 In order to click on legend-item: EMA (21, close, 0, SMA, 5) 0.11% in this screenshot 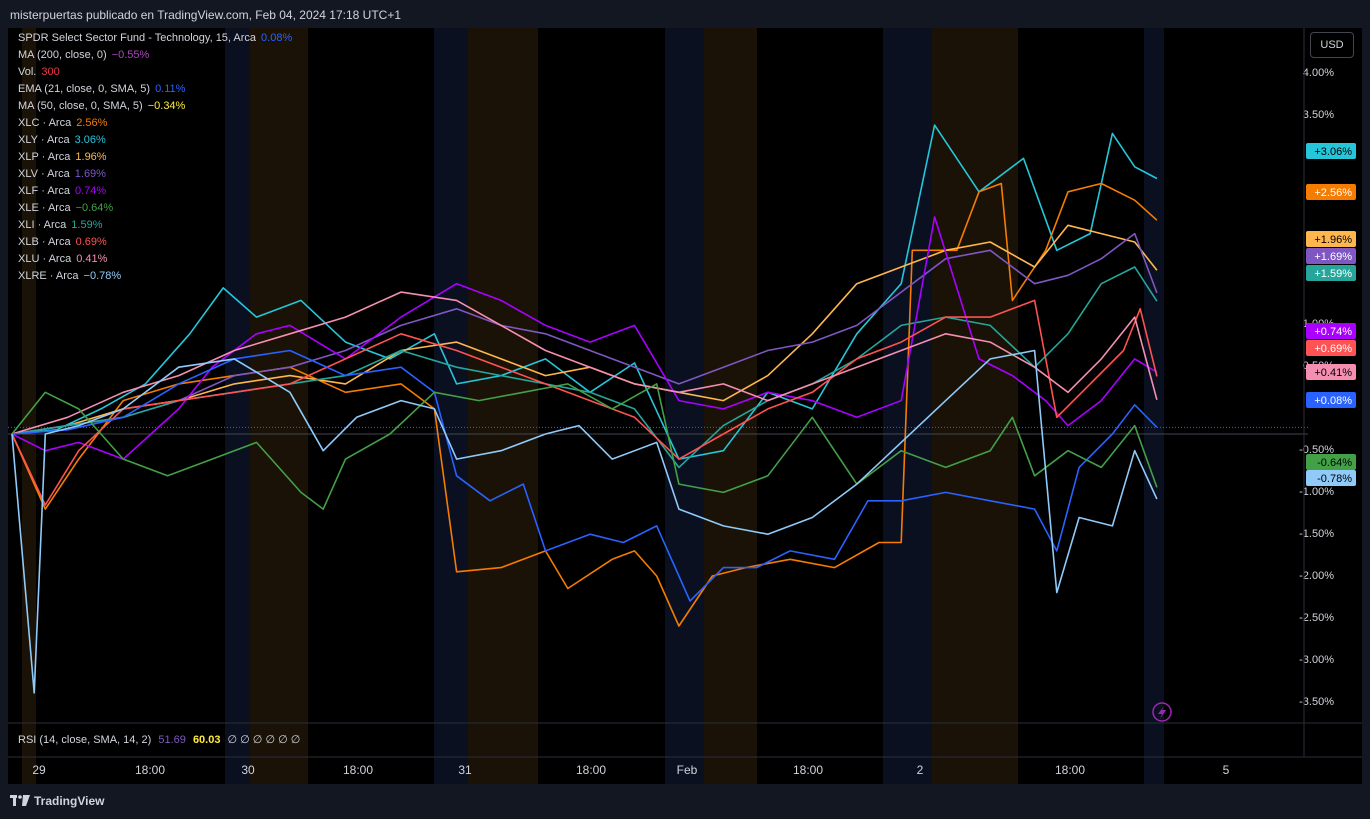, I will do `click(101, 89)`.